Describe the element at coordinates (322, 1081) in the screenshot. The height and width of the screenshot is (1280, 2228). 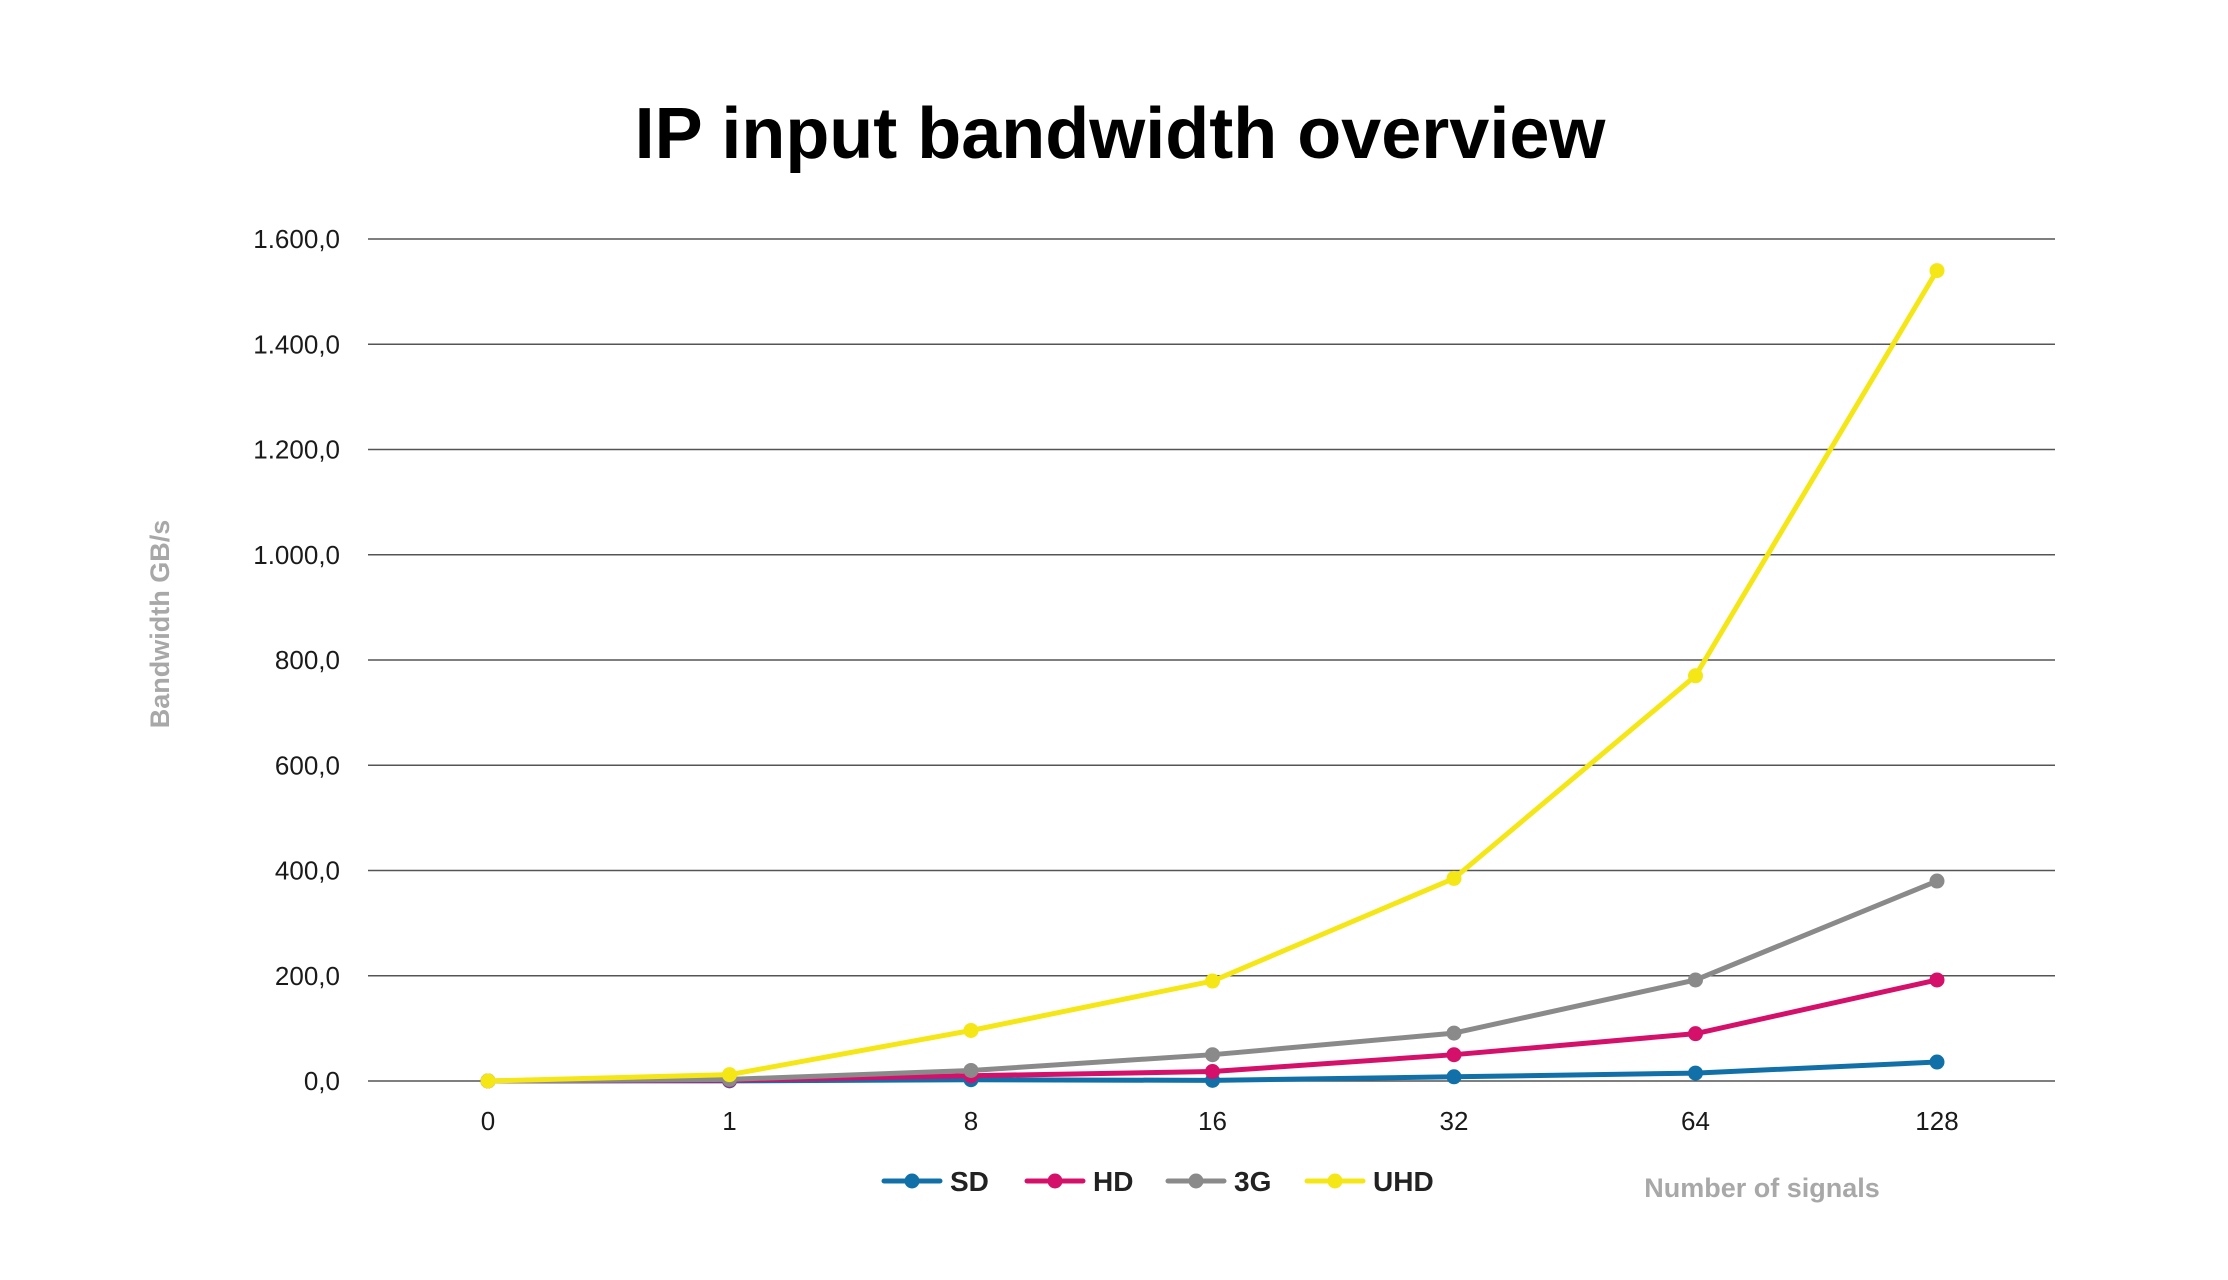
I see `y-tick-label: 0,0` at that location.